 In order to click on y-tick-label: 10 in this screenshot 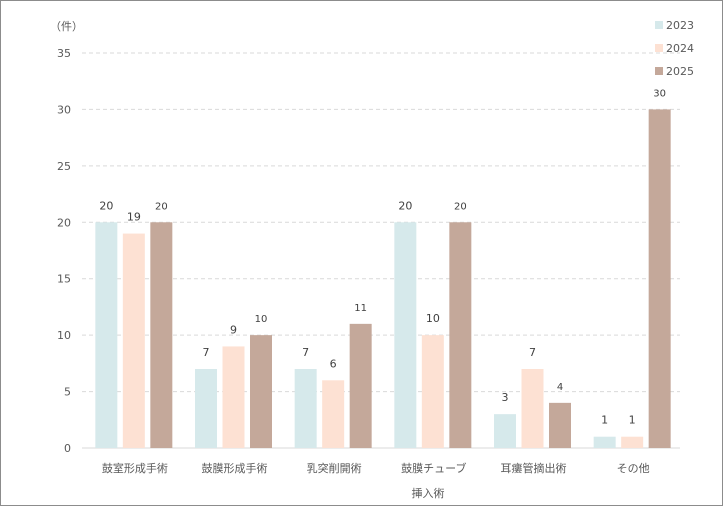, I will do `click(64, 335)`.